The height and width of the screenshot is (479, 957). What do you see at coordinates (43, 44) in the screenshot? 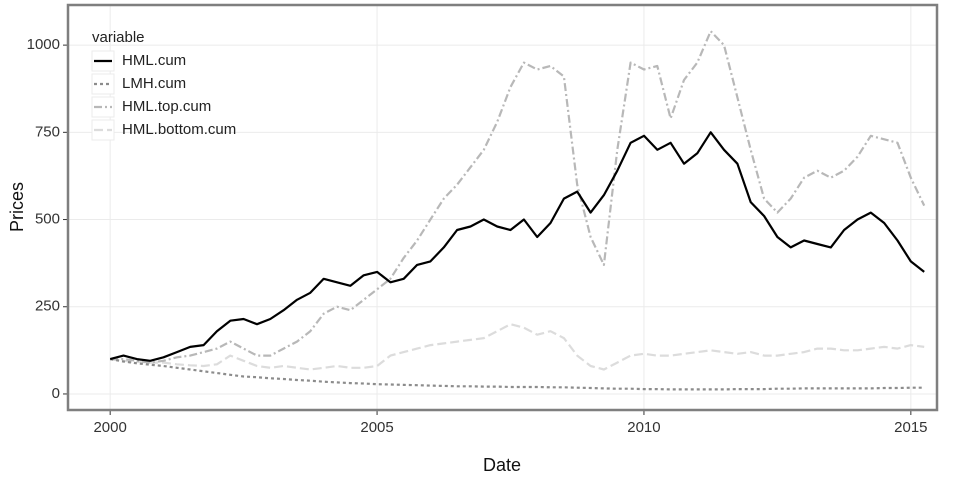
I see `y-tick-label: 1000` at bounding box center [43, 44].